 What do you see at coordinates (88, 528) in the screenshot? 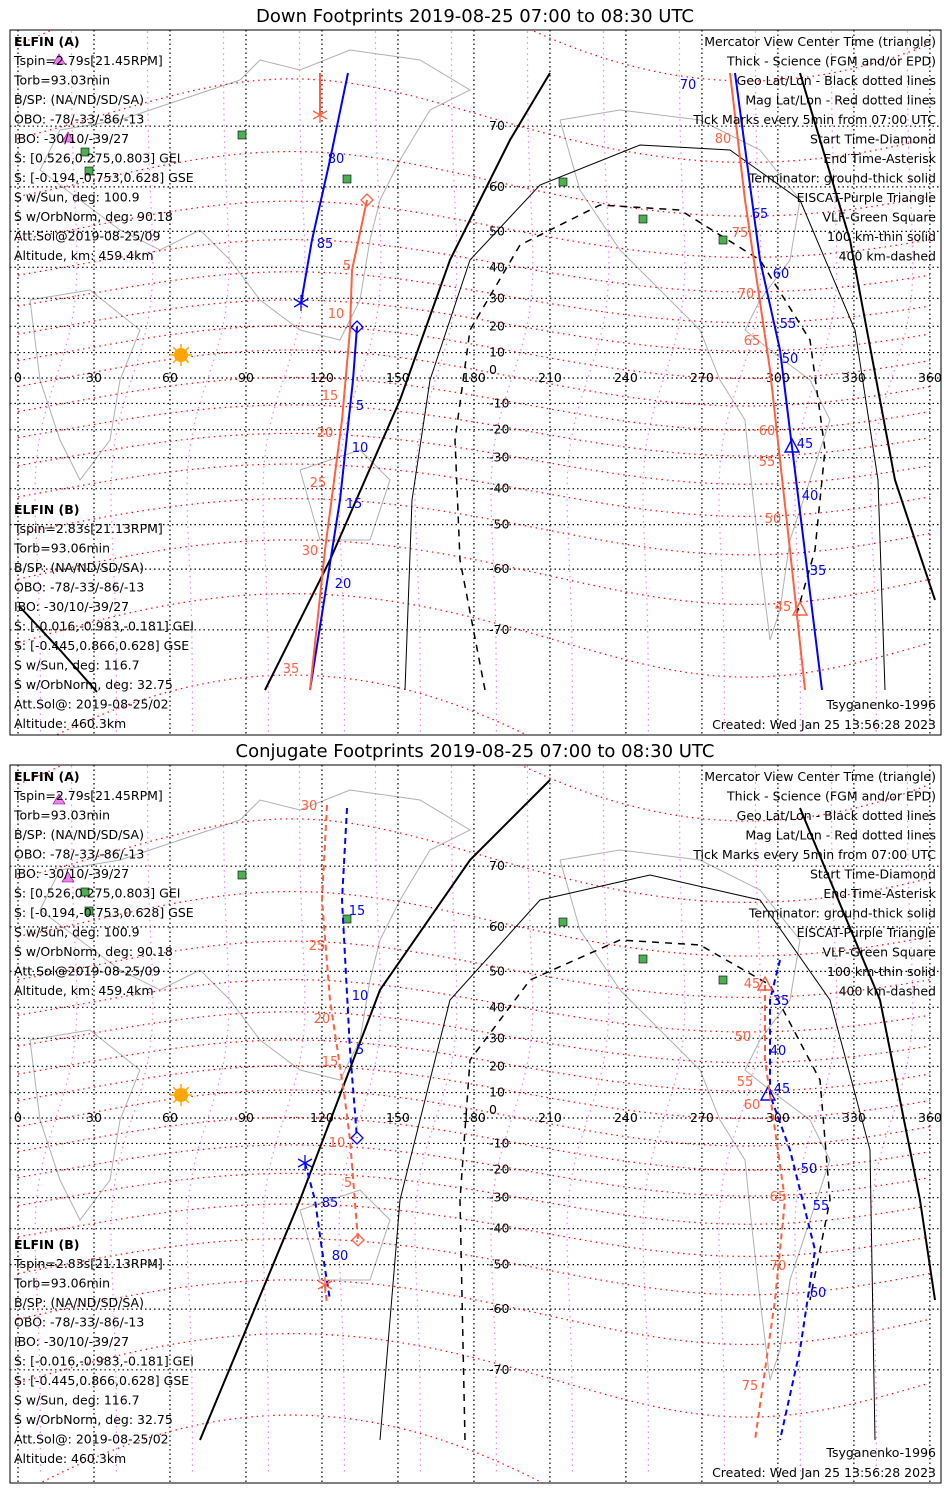
I see `elfin-b-info-line: Tspin=2.83s[21.13RPM]` at bounding box center [88, 528].